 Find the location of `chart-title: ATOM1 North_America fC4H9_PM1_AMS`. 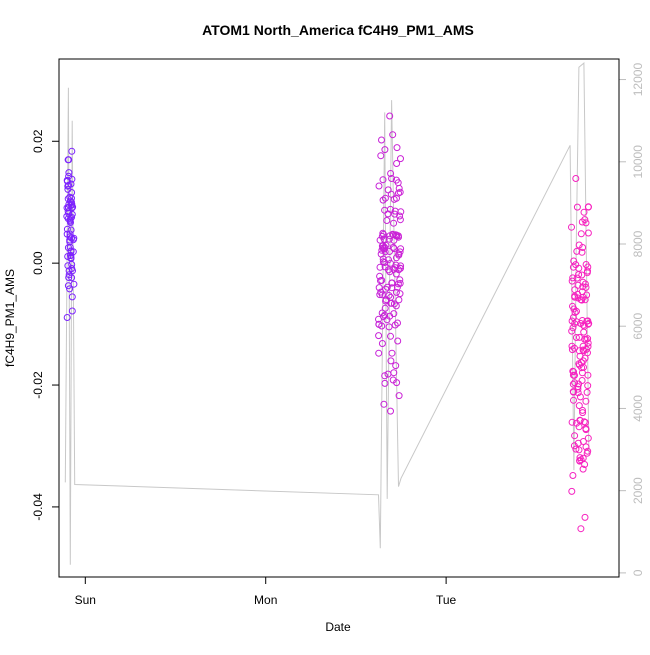

chart-title: ATOM1 North_America fC4H9_PM1_AMS is located at coordinates (338, 30).